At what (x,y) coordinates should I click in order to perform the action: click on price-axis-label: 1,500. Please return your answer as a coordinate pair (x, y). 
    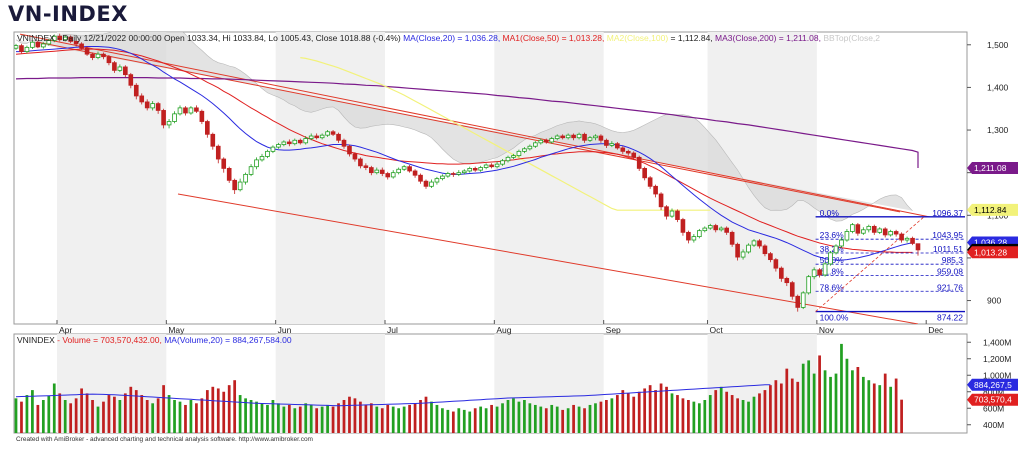
    Looking at the image, I should click on (998, 45).